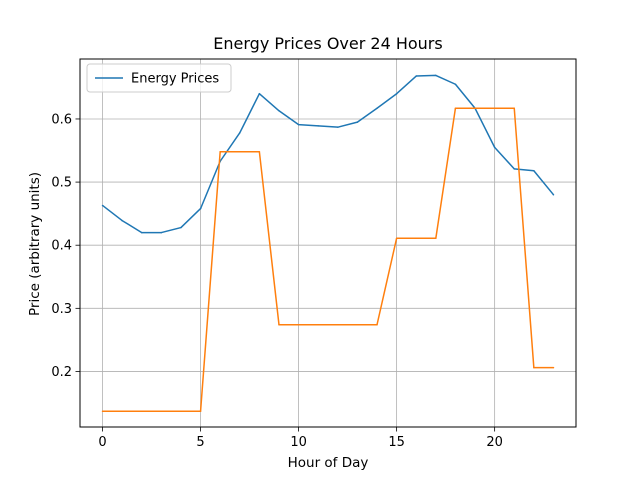  I want to click on y-axis-label: Price (arbitrary units), so click(35, 244).